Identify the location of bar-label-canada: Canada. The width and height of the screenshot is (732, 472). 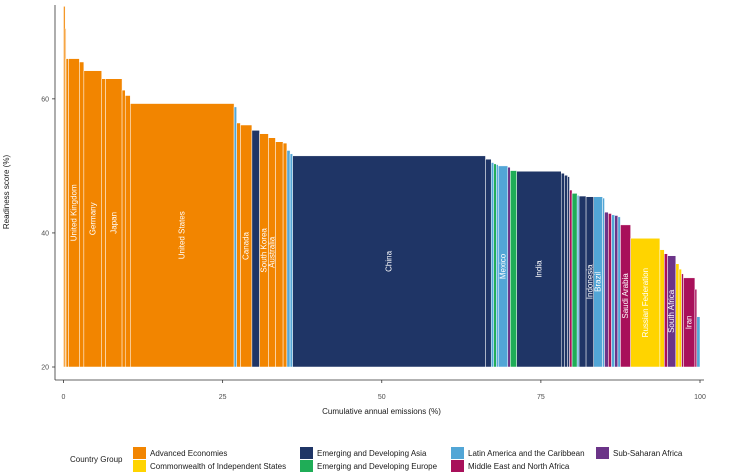
(246, 245).